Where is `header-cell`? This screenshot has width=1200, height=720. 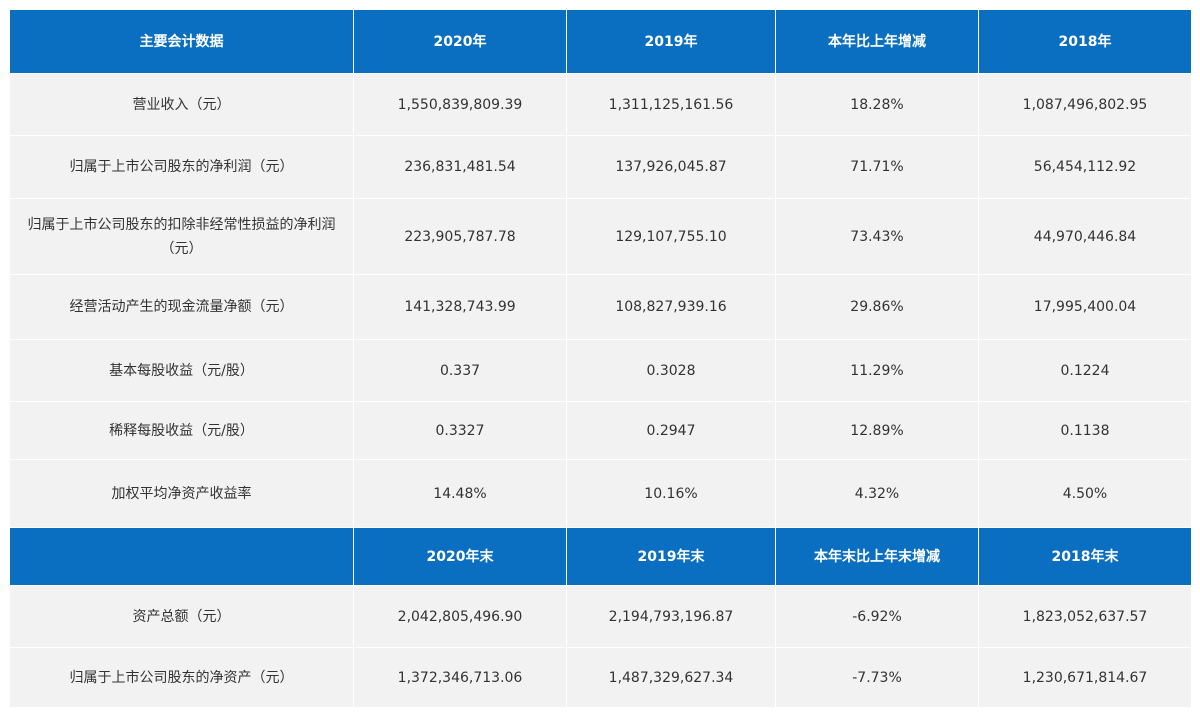 header-cell is located at coordinates (181, 556).